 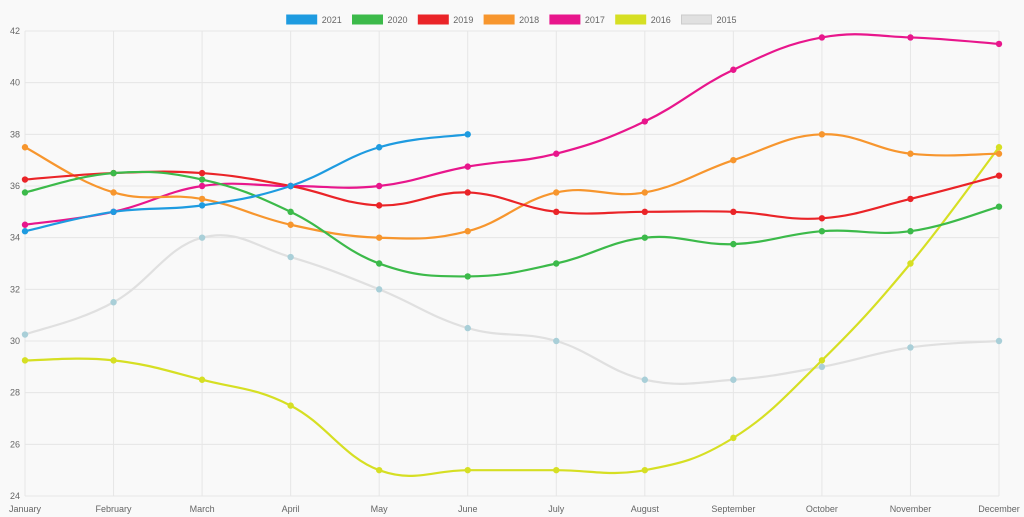 What do you see at coordinates (15, 496) in the screenshot?
I see `y-tick-label: 24` at bounding box center [15, 496].